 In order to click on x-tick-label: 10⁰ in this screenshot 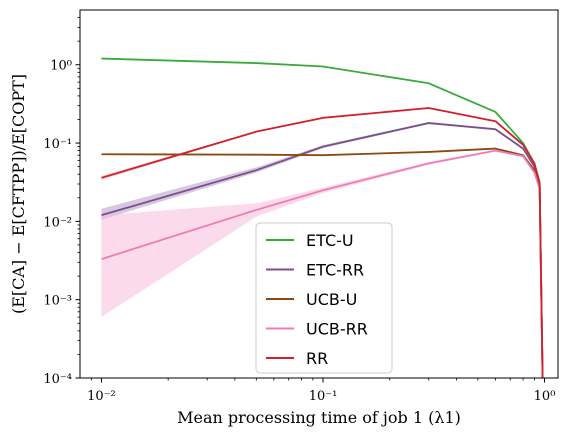, I will do `click(545, 396)`.